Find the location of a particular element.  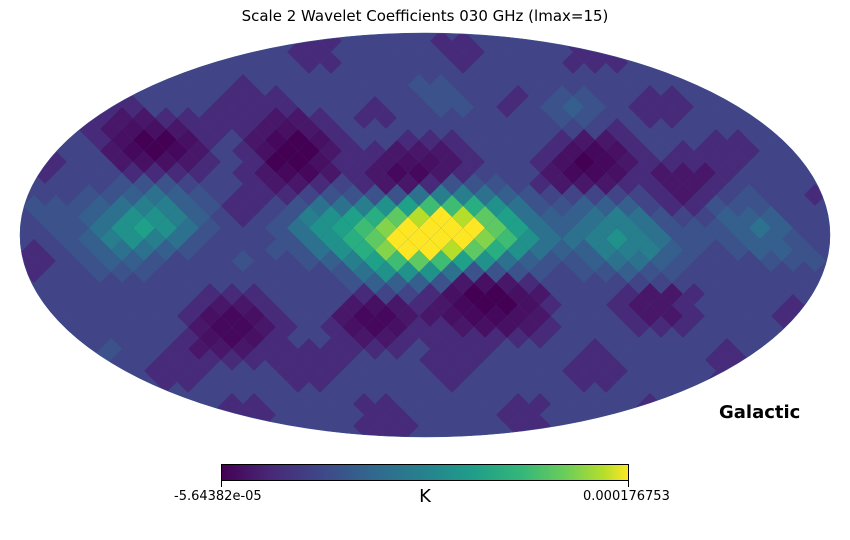

colorbar is located at coordinates (425, 472).